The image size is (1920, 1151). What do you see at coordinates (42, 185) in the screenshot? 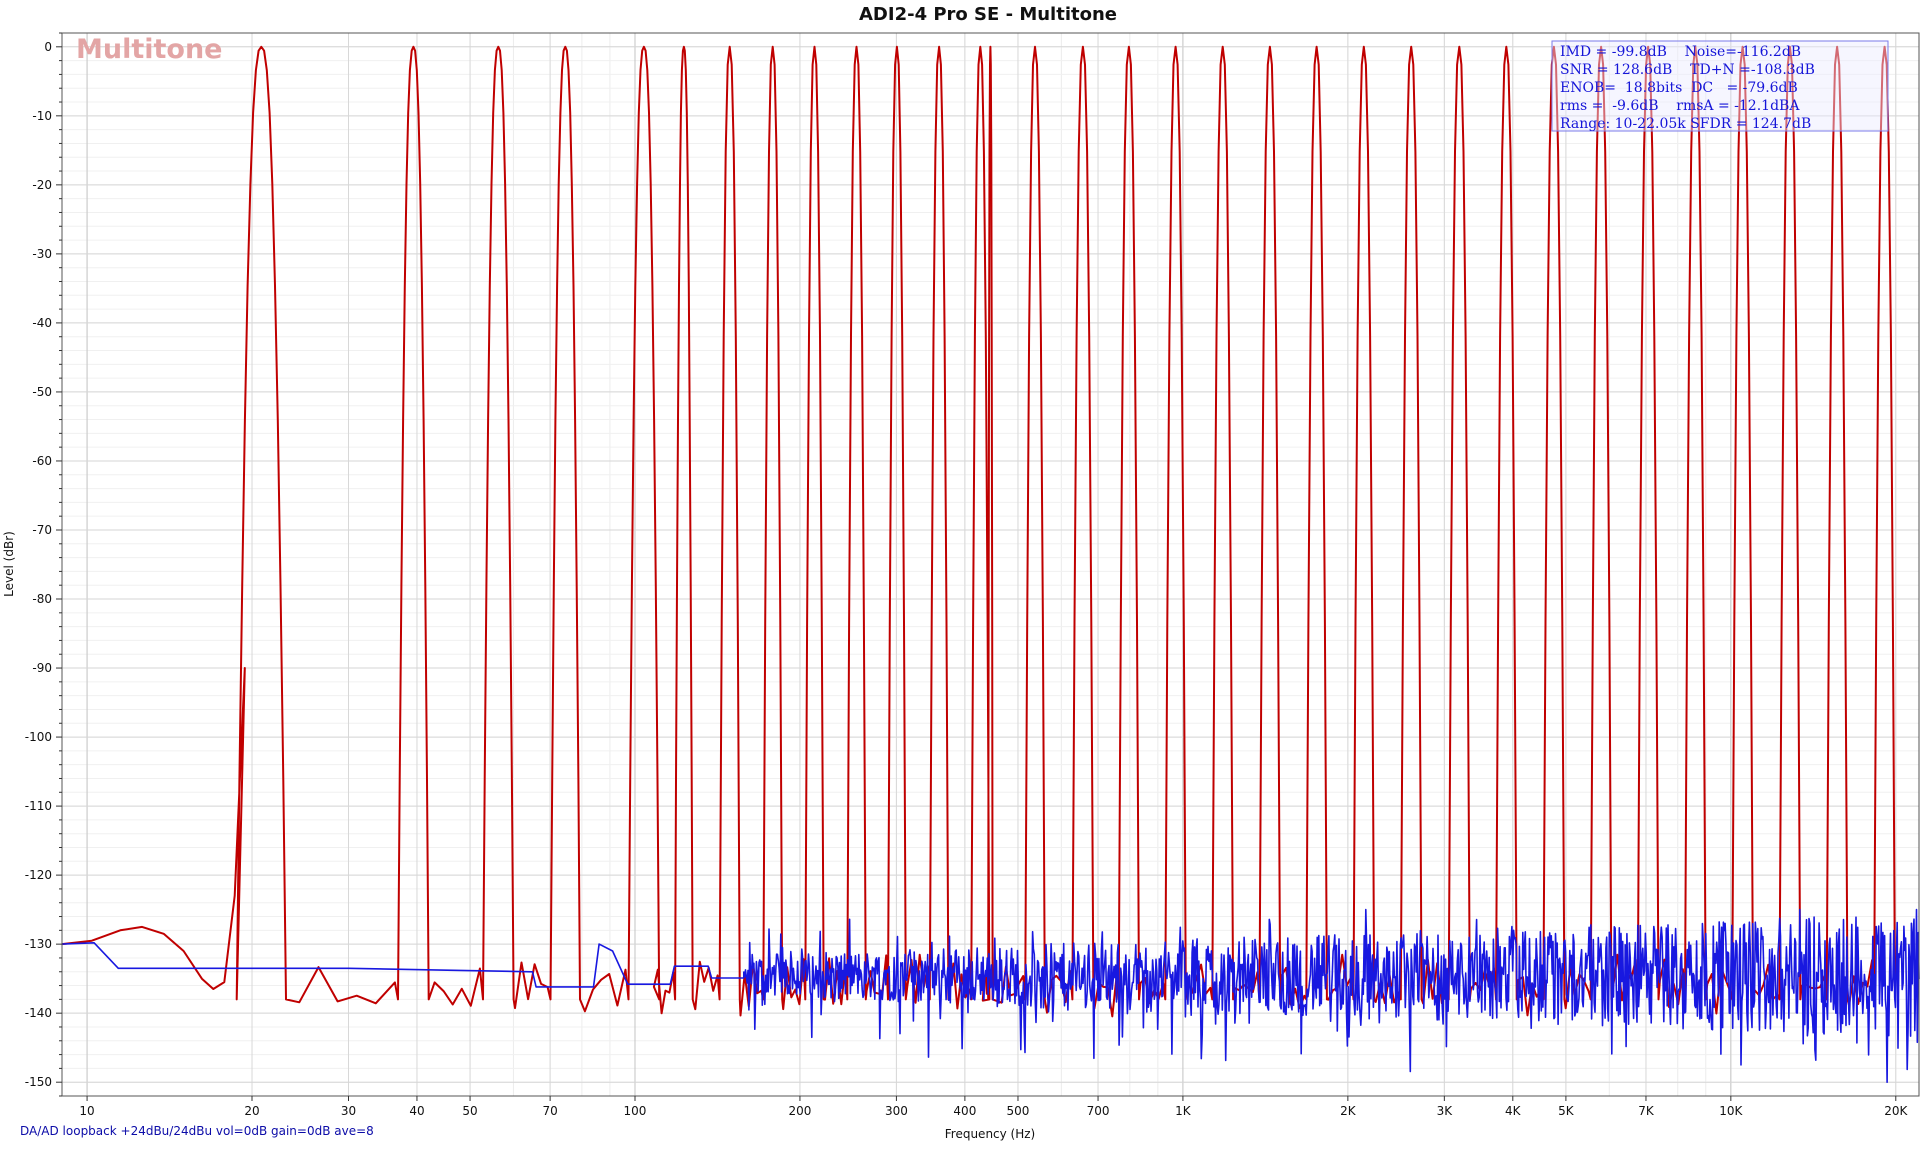
I see `y-tick-label: -20` at bounding box center [42, 185].